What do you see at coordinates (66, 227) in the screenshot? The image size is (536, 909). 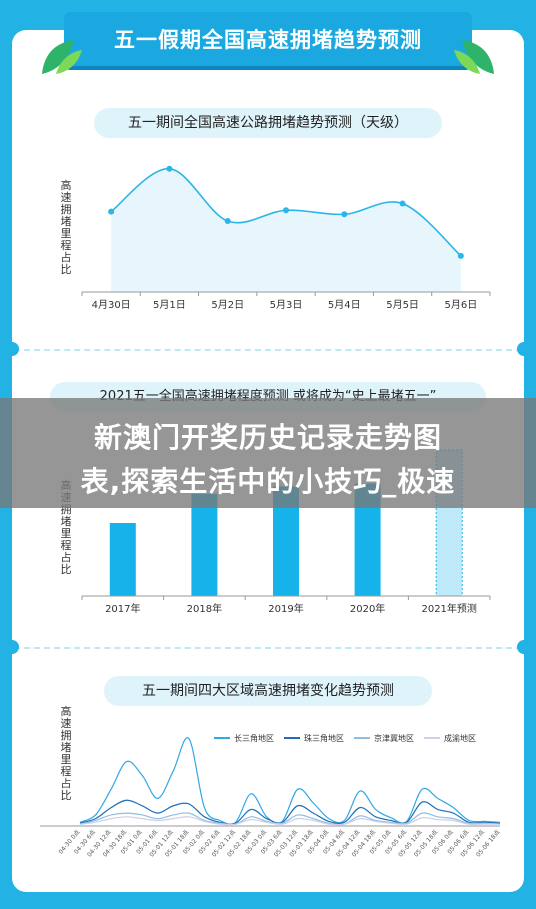 I see `chart1-ylabel: 高速拥堵里程占比` at bounding box center [66, 227].